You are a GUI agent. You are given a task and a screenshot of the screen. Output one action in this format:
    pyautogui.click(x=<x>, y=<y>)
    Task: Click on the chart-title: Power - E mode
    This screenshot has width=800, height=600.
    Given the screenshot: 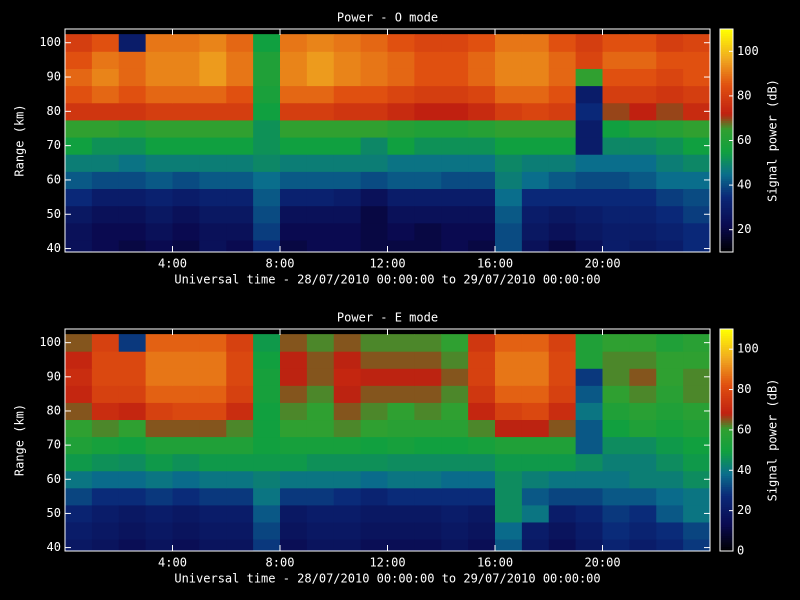 What is the action you would take?
    pyautogui.click(x=387, y=318)
    